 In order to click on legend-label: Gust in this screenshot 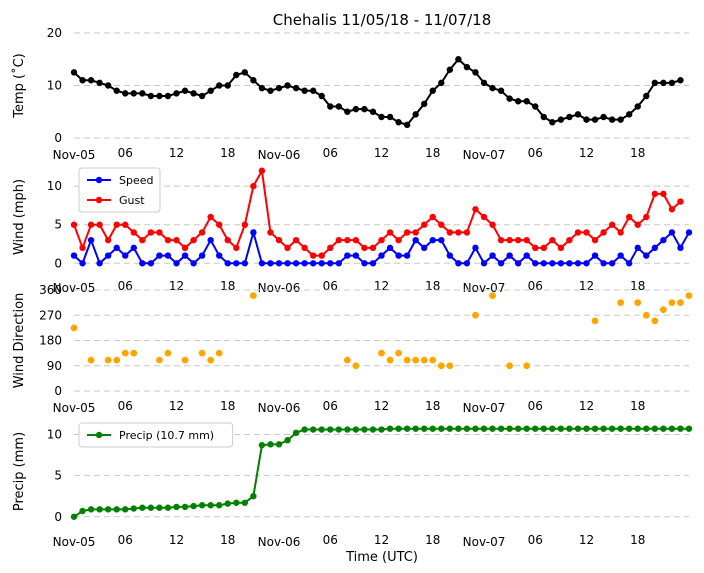, I will do `click(132, 200)`.